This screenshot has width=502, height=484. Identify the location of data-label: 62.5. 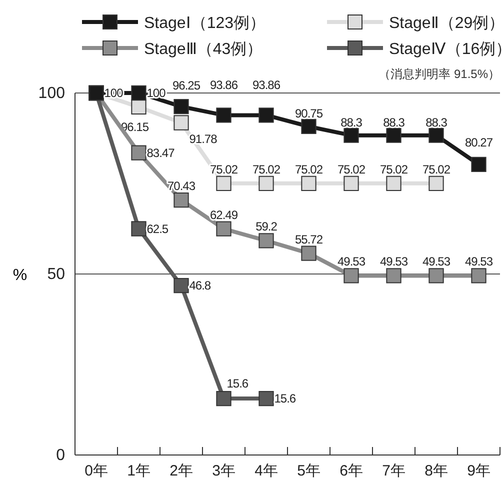
(157, 229).